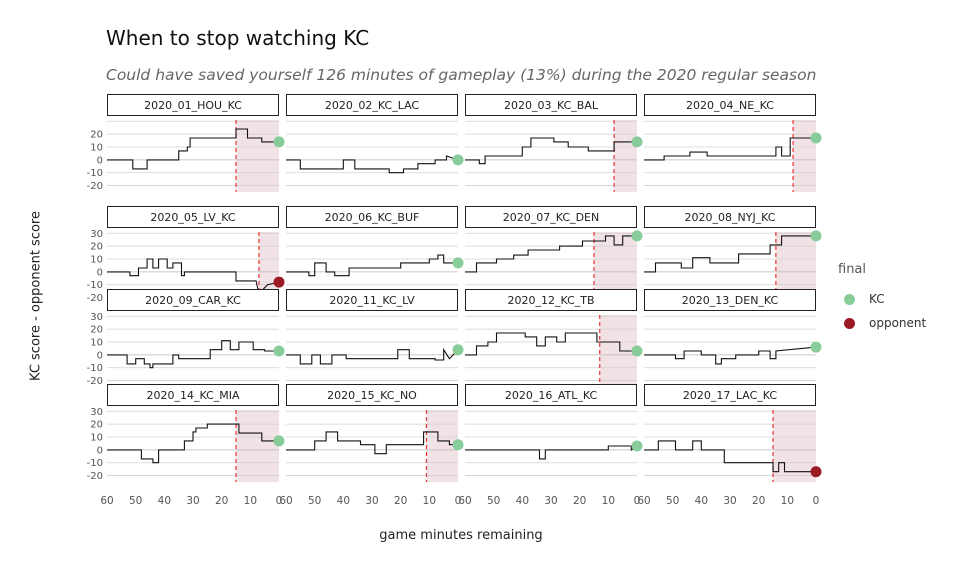 This screenshot has height=576, width=960. I want to click on panel-2020-12-kc-tb: 2020_12_KC_TB, so click(554, 338).